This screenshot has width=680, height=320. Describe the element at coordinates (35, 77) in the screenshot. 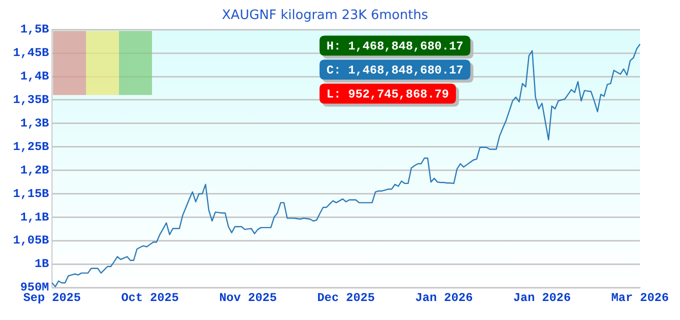

I see `y-tick-label: 1,4B` at that location.